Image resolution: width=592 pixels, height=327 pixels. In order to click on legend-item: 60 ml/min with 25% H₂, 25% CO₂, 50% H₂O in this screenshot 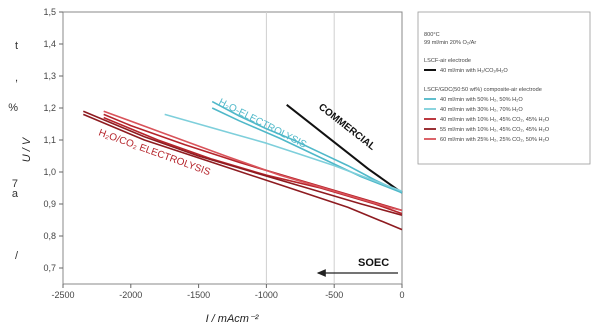, I will do `click(495, 140)`.